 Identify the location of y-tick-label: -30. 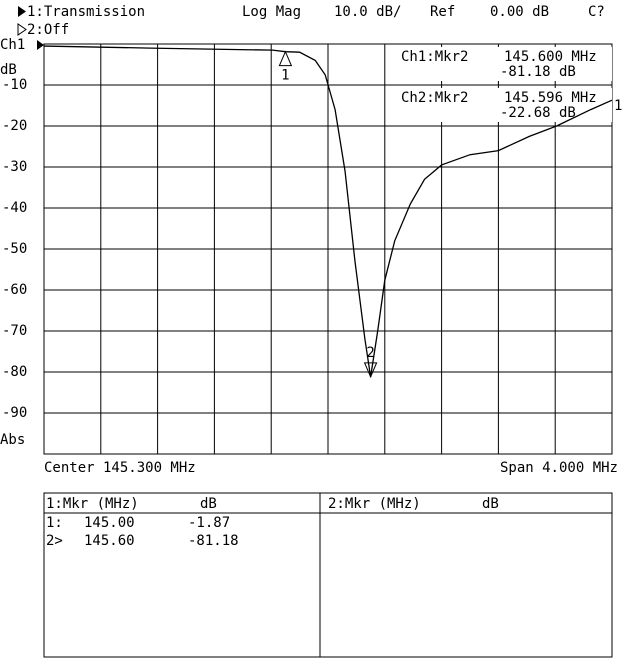
(14, 167).